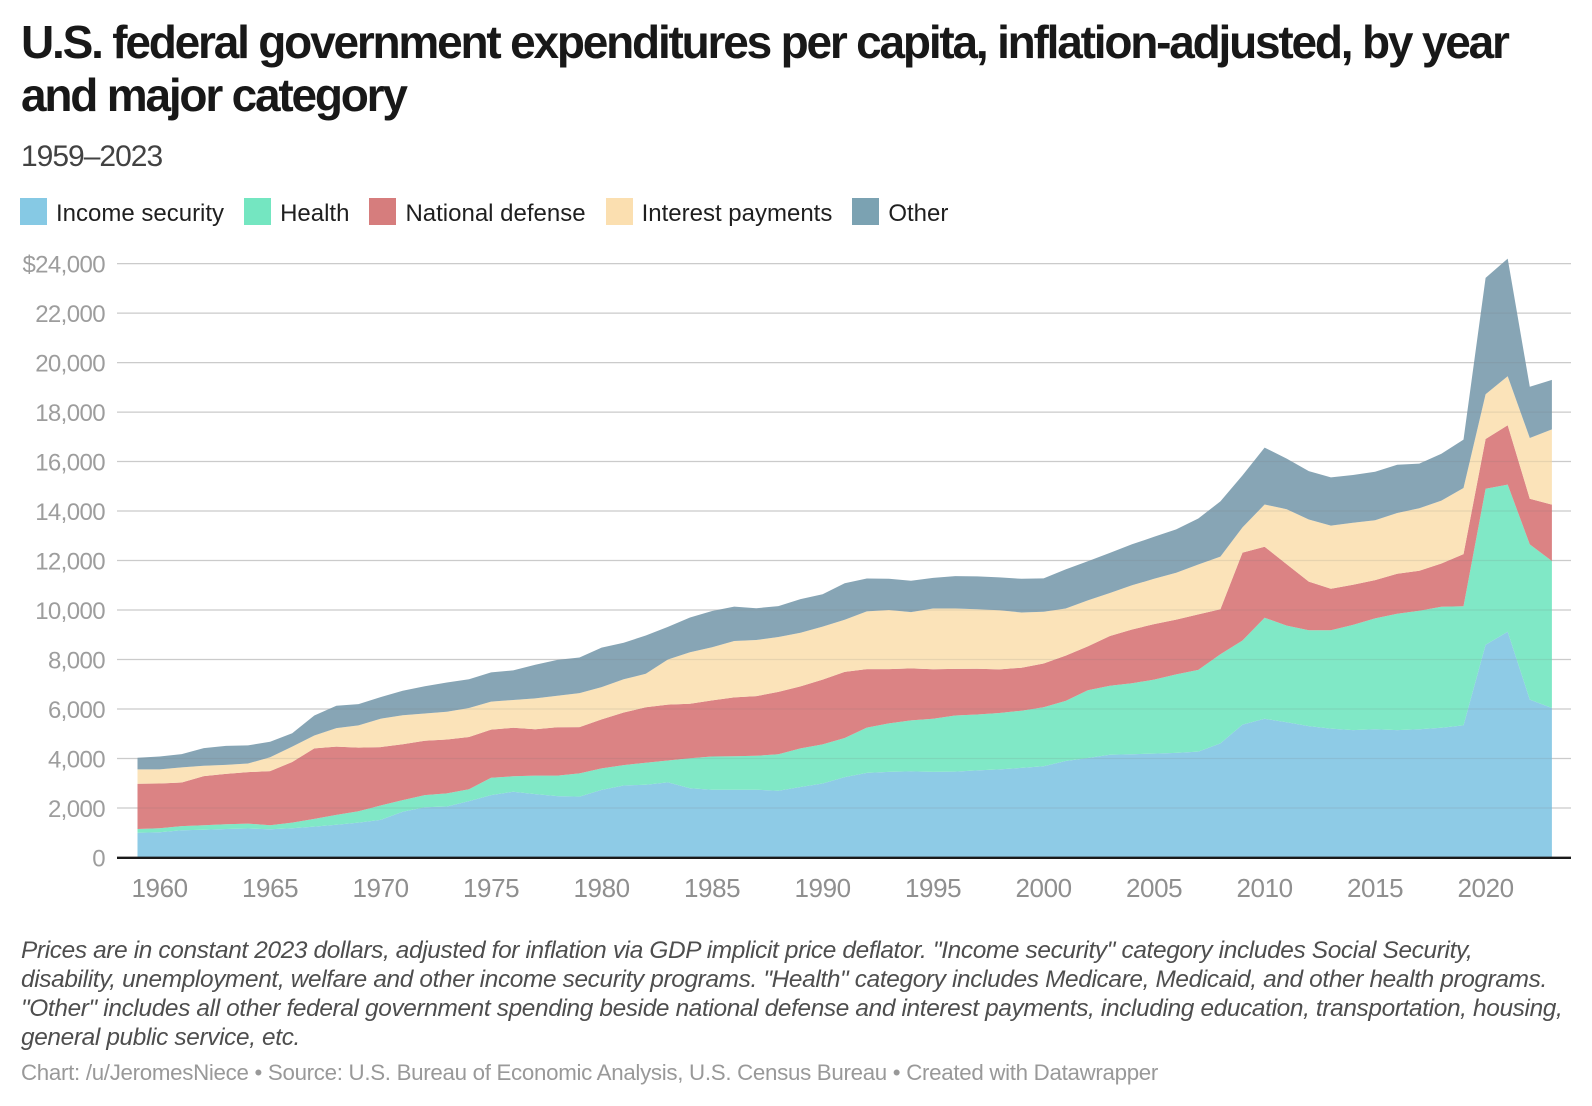 The image size is (1592, 1106). Describe the element at coordinates (159, 888) in the screenshot. I see `svg-text: 1960` at that location.